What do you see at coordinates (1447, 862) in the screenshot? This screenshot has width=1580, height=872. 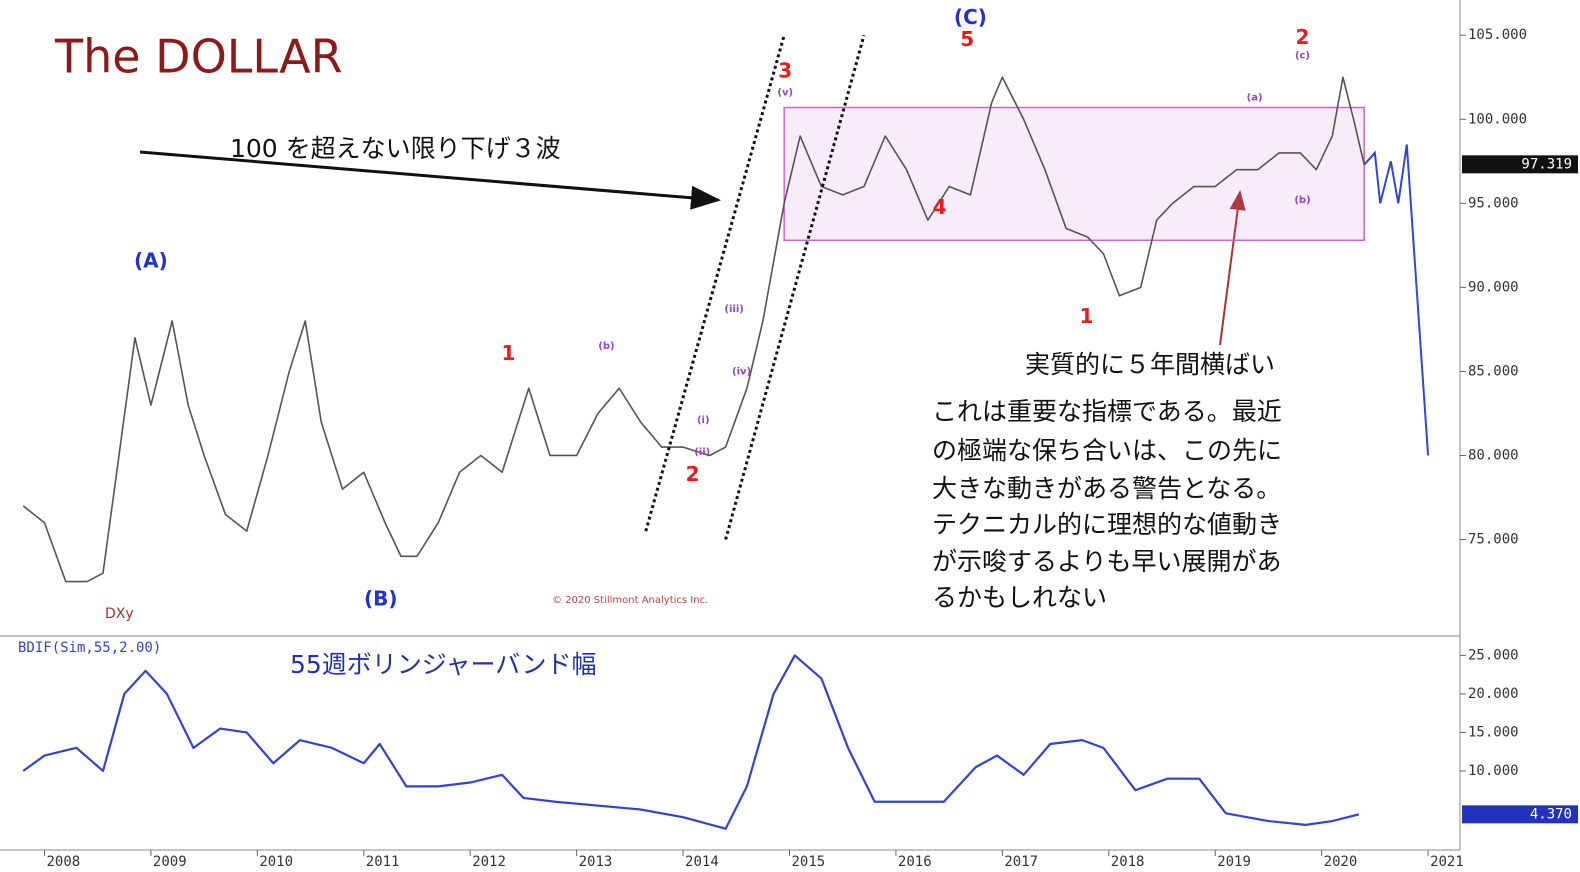 I see `x-tick-label: 2021` at bounding box center [1447, 862].